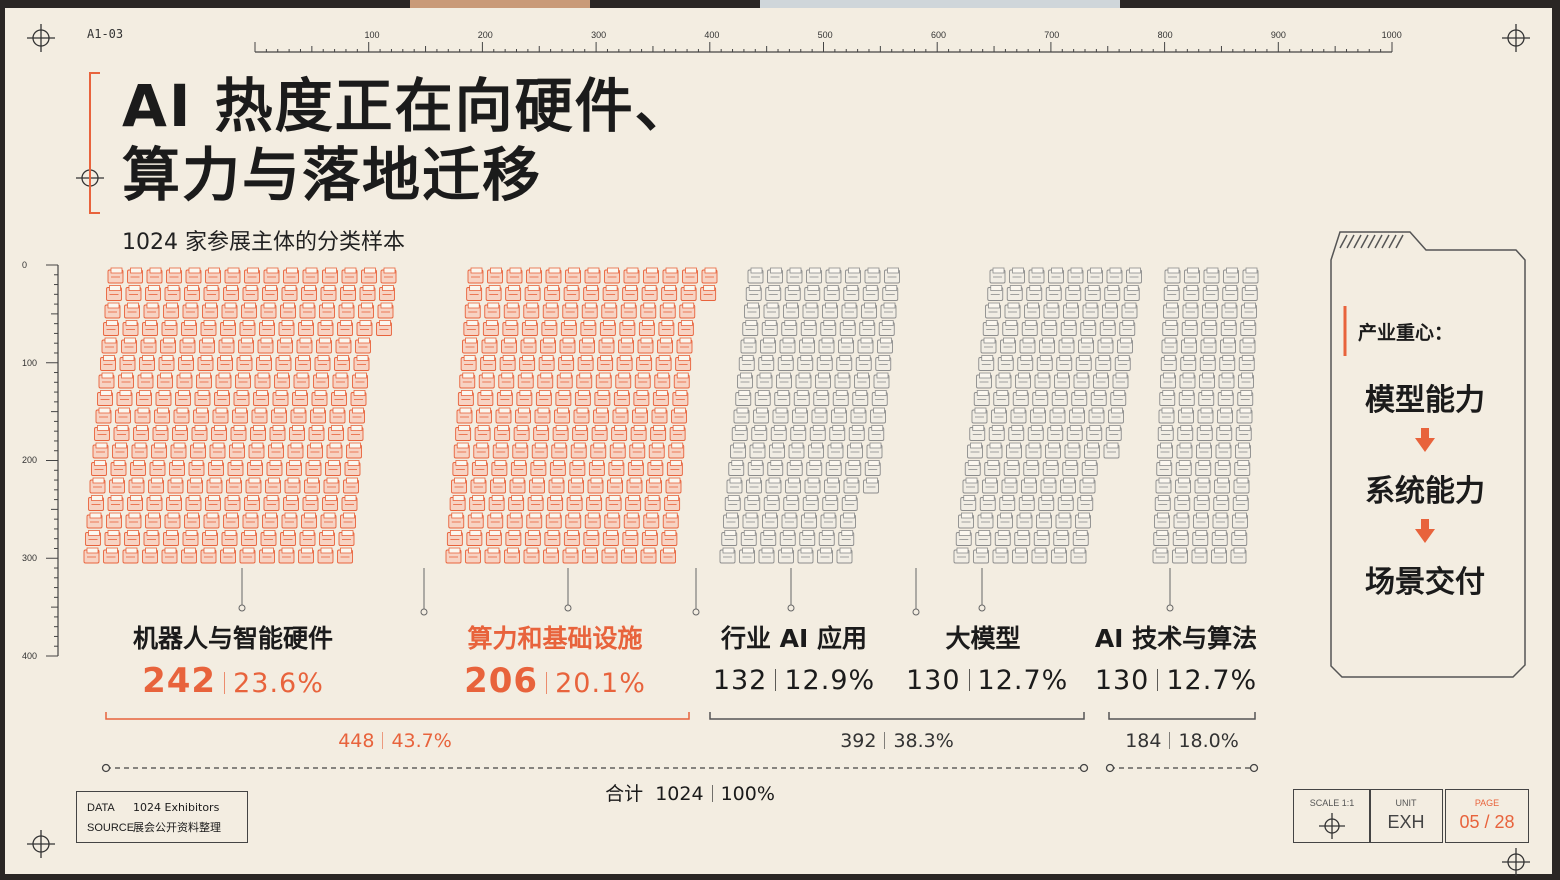  Describe the element at coordinates (1143, 741) in the screenshot. I see `group-count: 184` at that location.